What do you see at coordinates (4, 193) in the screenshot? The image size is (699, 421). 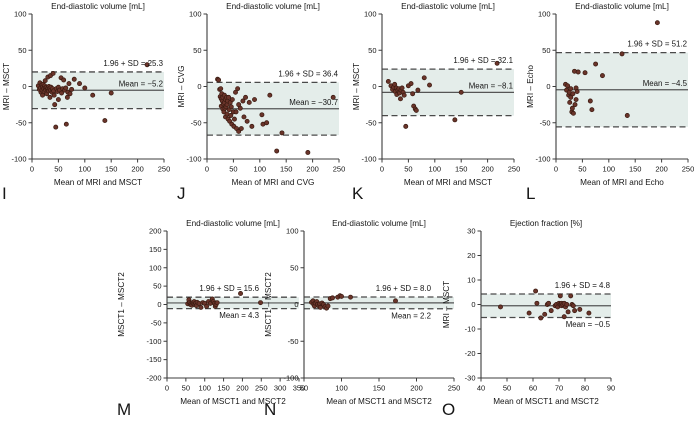 I see `panel-letter: I` at bounding box center [4, 193].